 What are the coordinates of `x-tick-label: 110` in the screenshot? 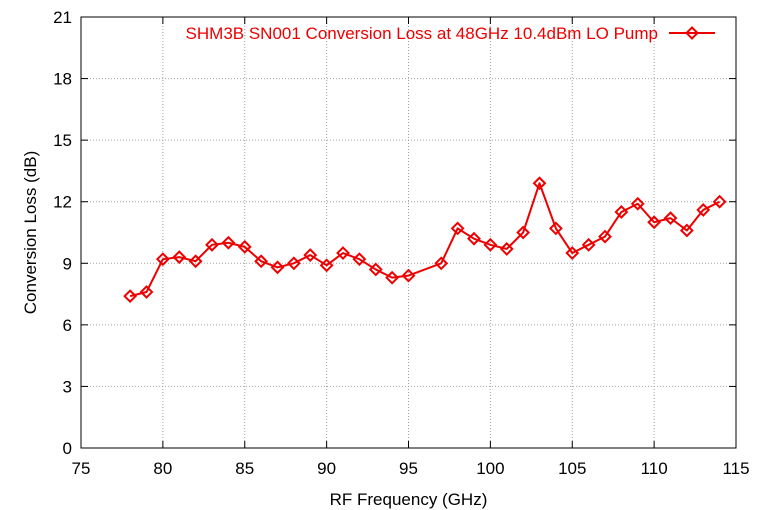 It's located at (654, 468).